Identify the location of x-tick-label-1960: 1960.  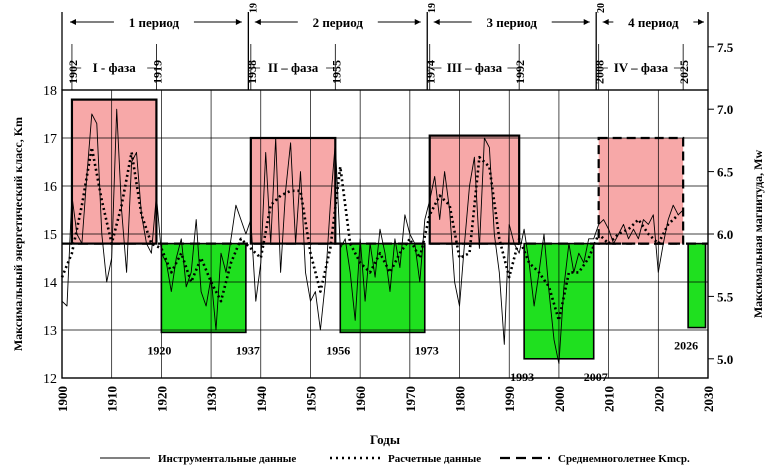
(360, 399).